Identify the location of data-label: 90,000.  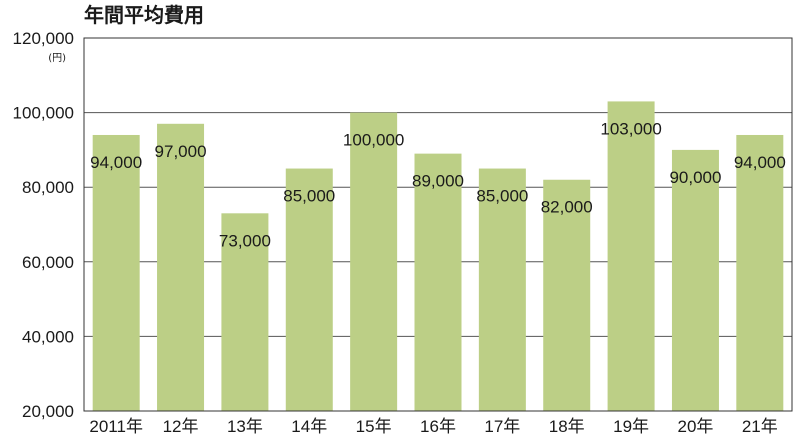
(695, 177).